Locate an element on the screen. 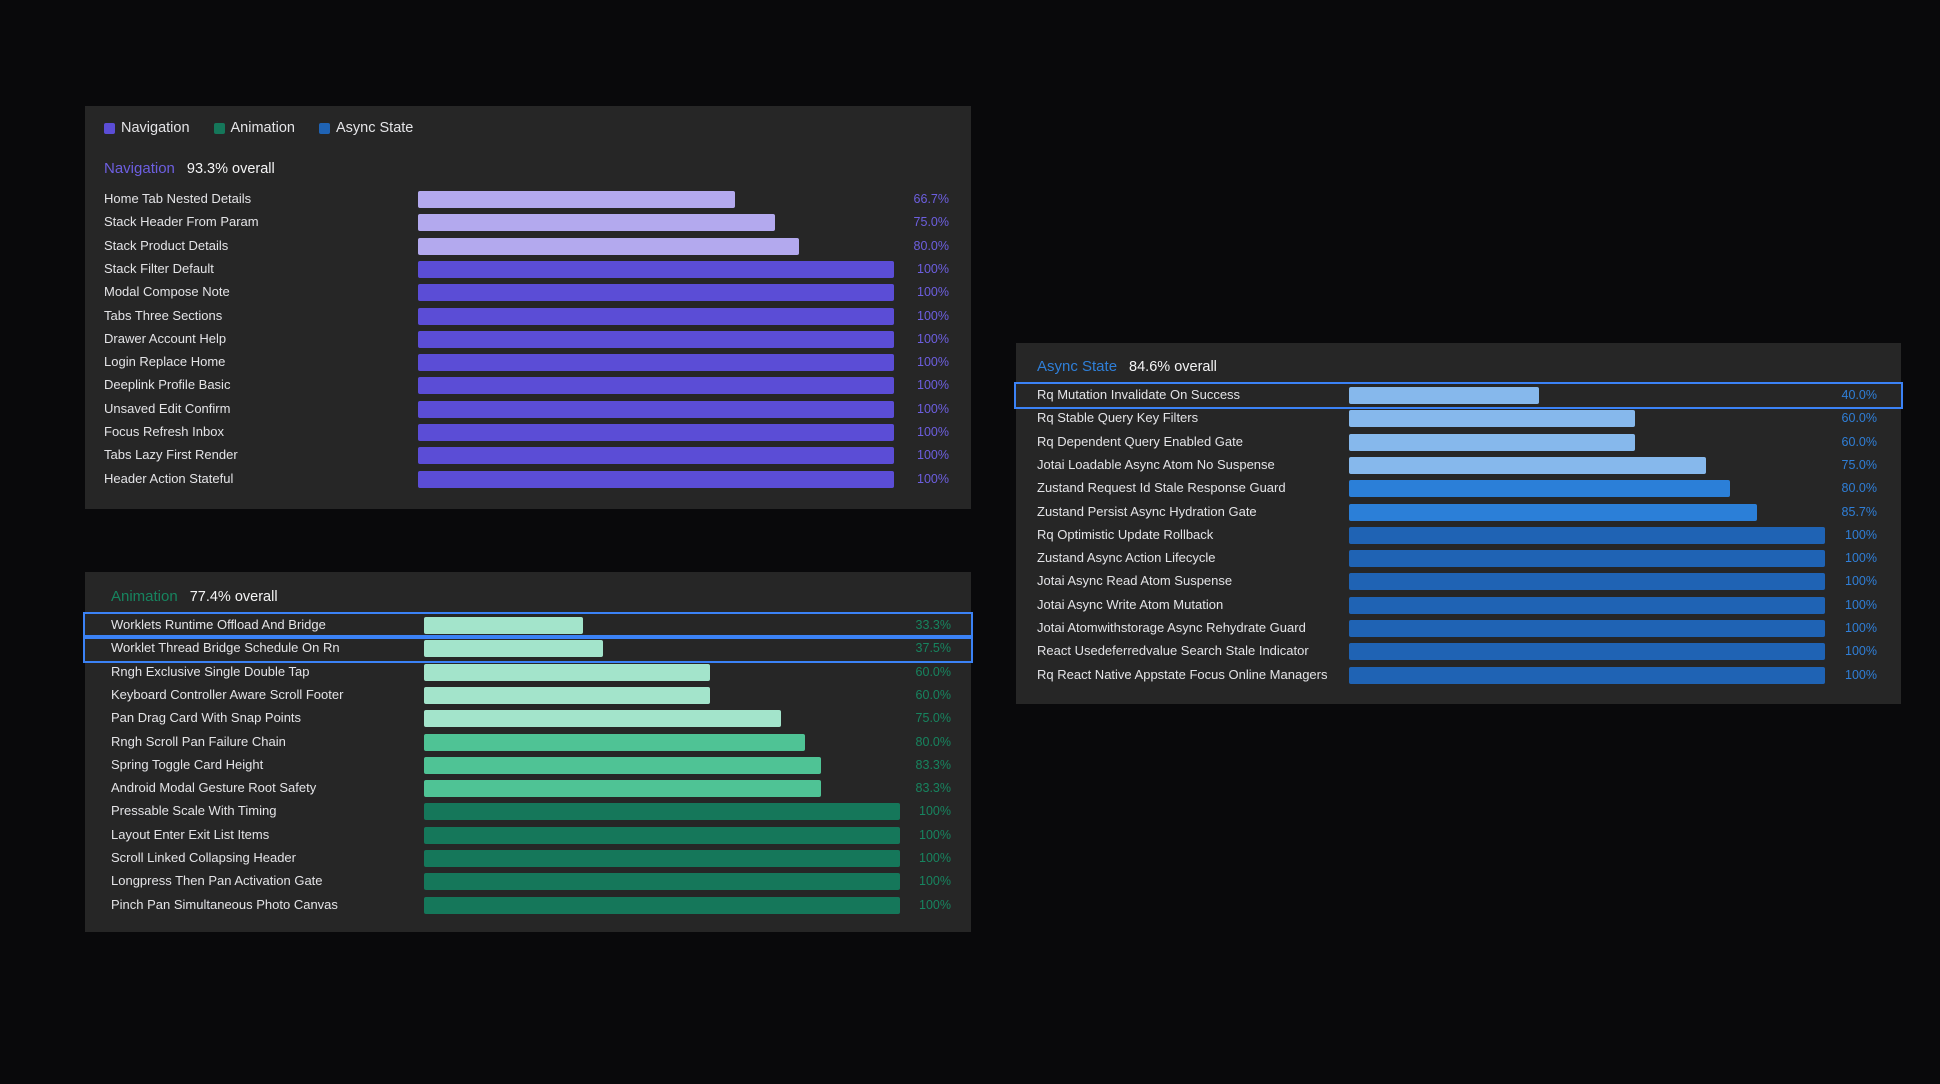 This screenshot has height=1084, width=1940. bar-row: Rq Dependent Query Enabled Gate 60.0% is located at coordinates (1458, 442).